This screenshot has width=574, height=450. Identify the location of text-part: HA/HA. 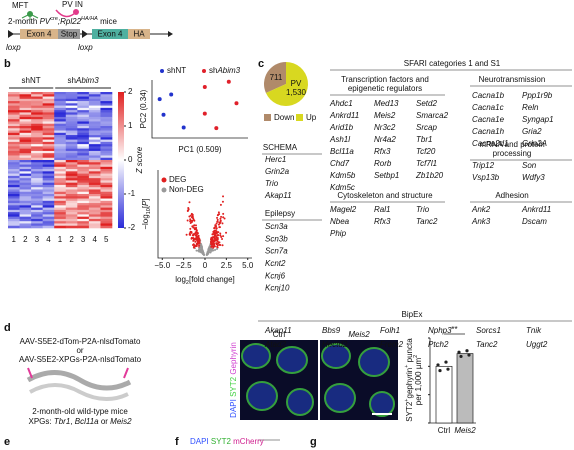
(89, 19).